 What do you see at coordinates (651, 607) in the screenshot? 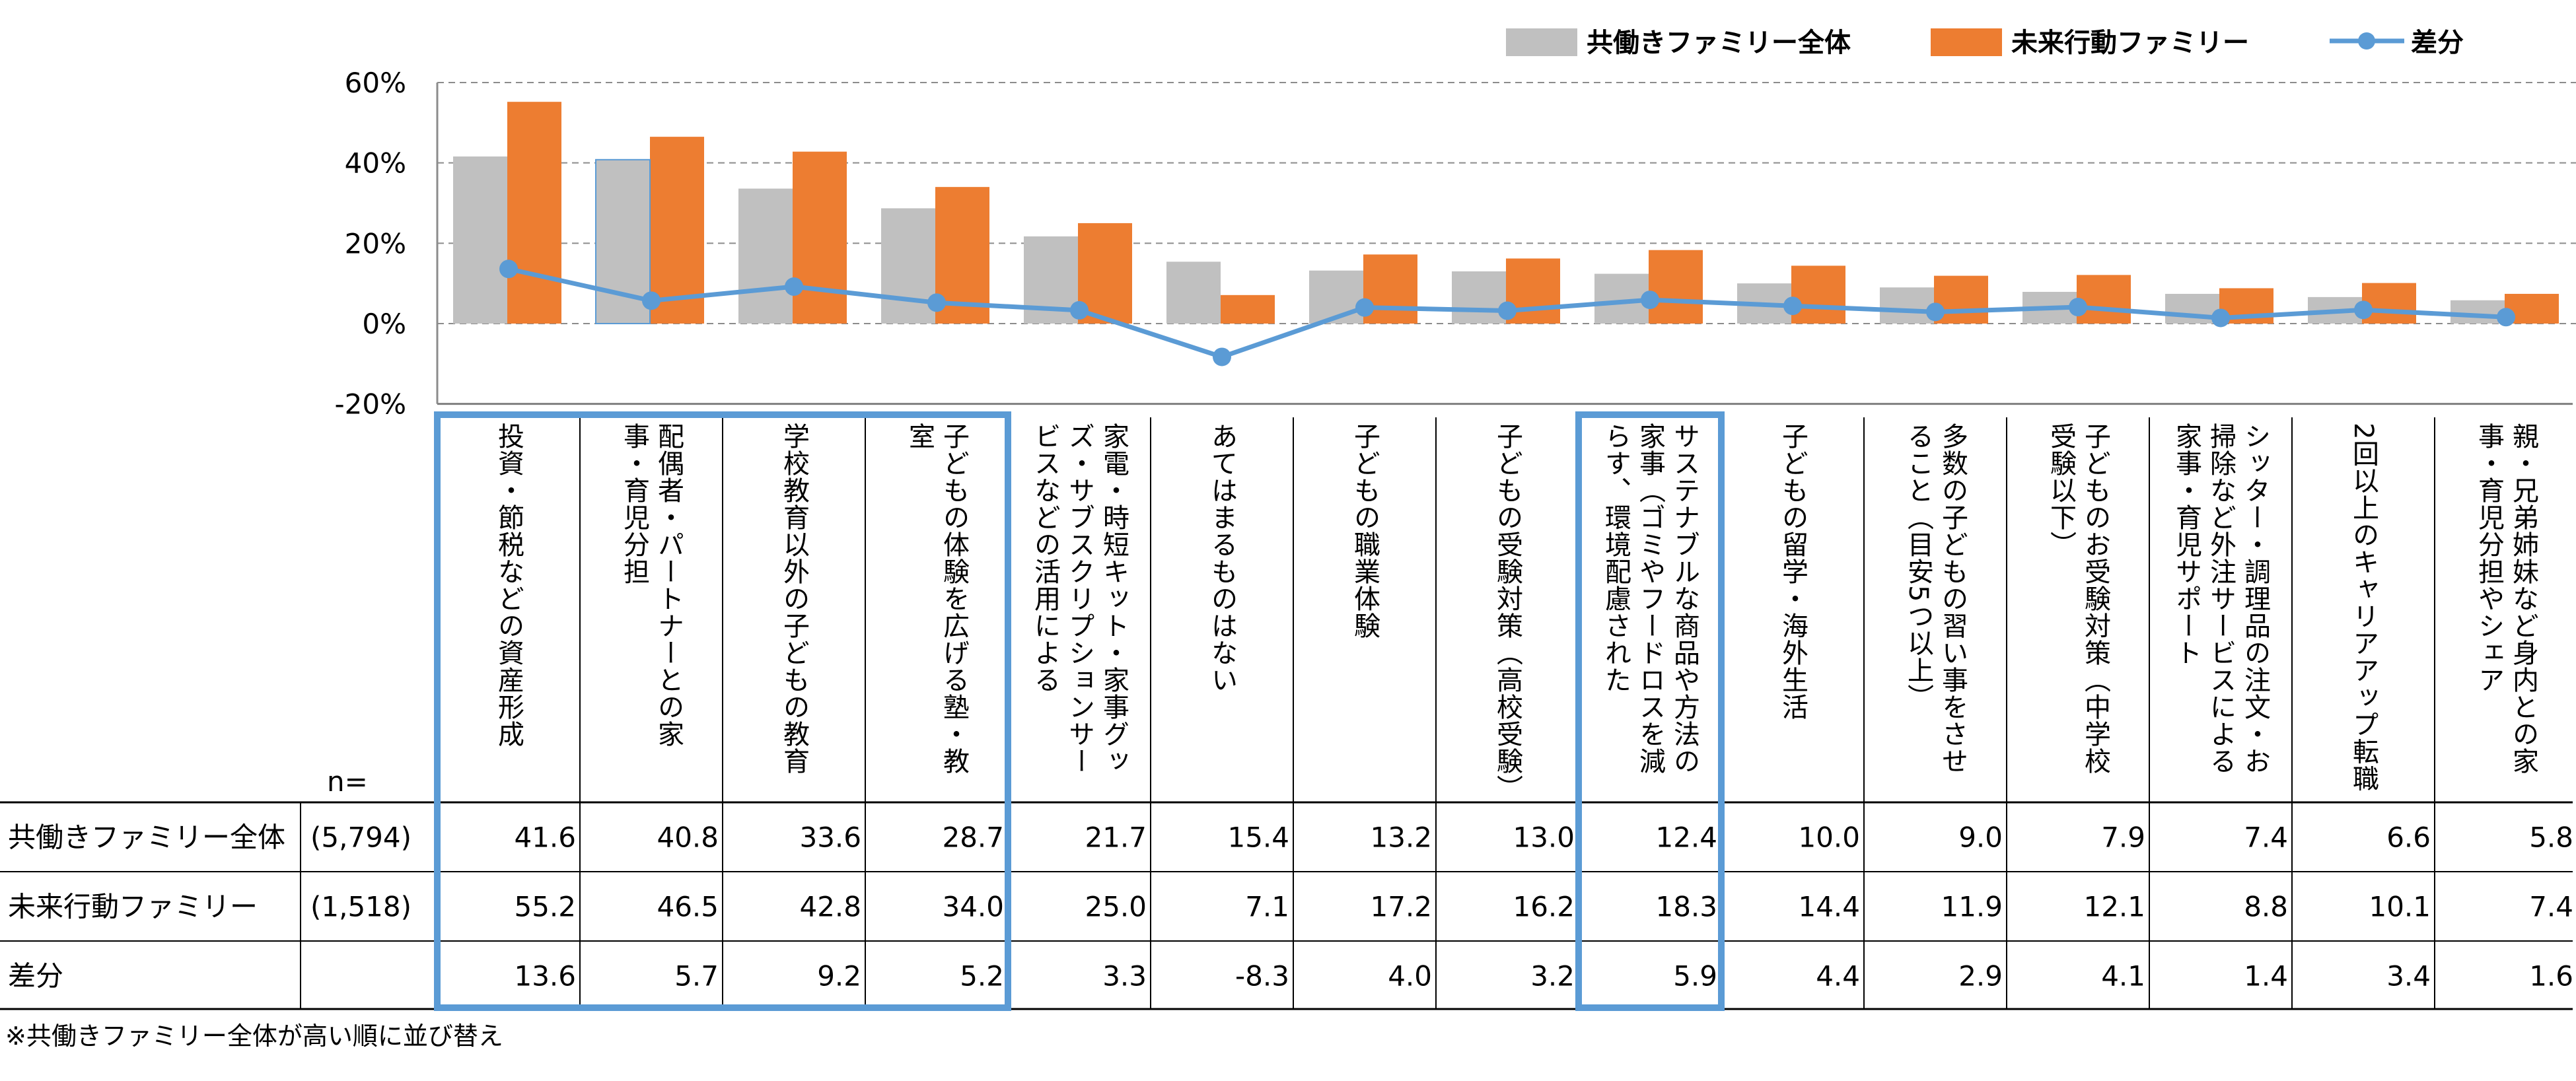
I see `category-label: 配偶者・パートナーとの家事・育児分担` at bounding box center [651, 607].